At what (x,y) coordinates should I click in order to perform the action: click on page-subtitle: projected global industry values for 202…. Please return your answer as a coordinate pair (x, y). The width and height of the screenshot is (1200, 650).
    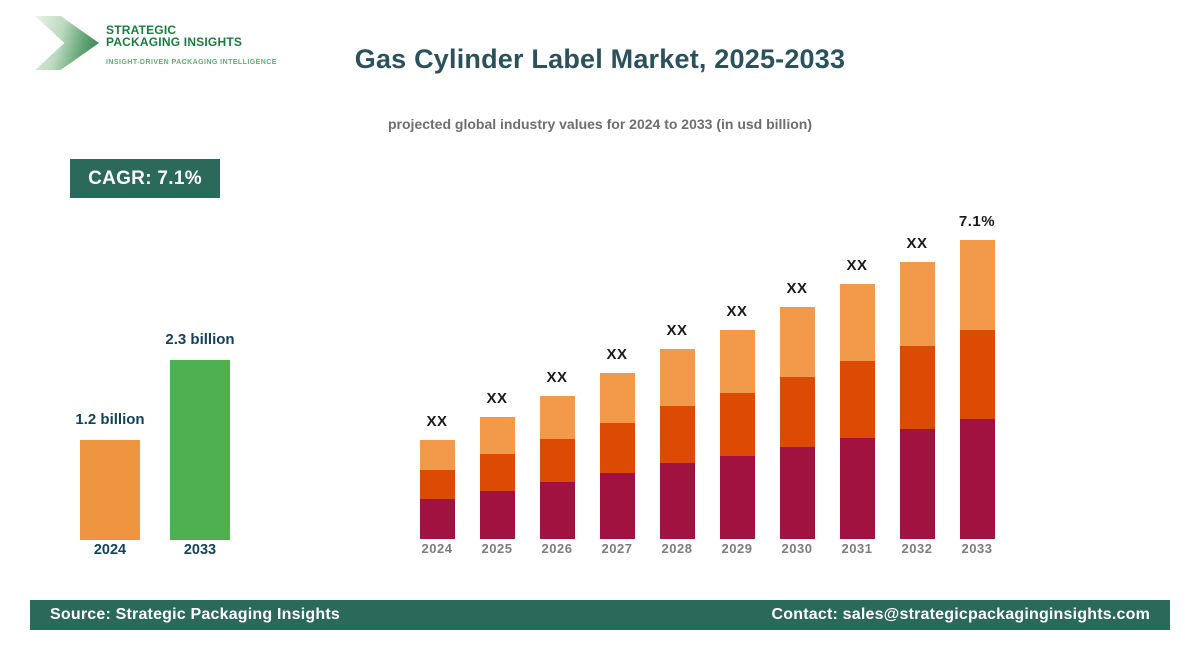
    Looking at the image, I should click on (600, 124).